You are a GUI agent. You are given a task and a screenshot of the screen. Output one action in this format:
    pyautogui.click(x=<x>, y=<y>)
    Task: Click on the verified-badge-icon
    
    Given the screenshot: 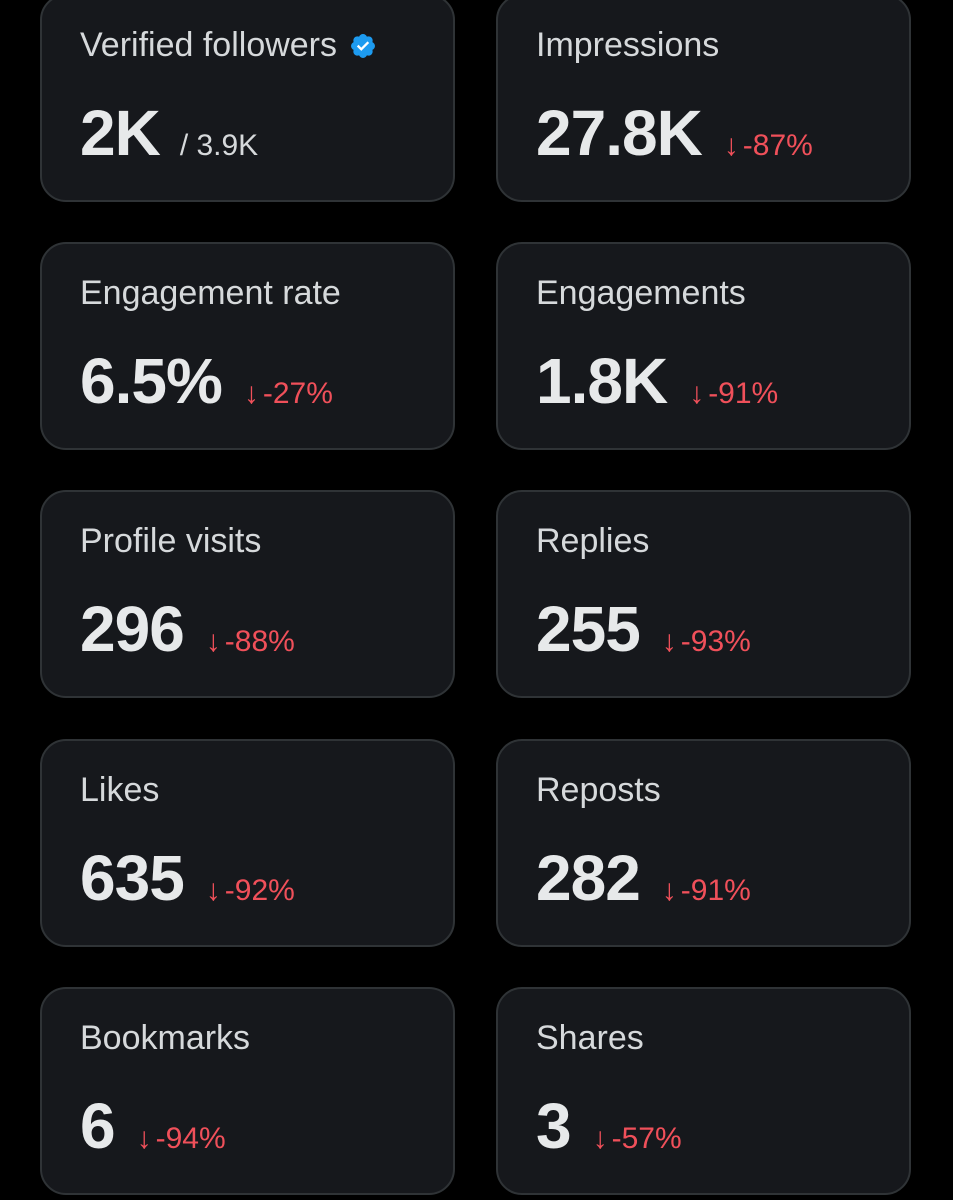 What is the action you would take?
    pyautogui.click(x=363, y=45)
    